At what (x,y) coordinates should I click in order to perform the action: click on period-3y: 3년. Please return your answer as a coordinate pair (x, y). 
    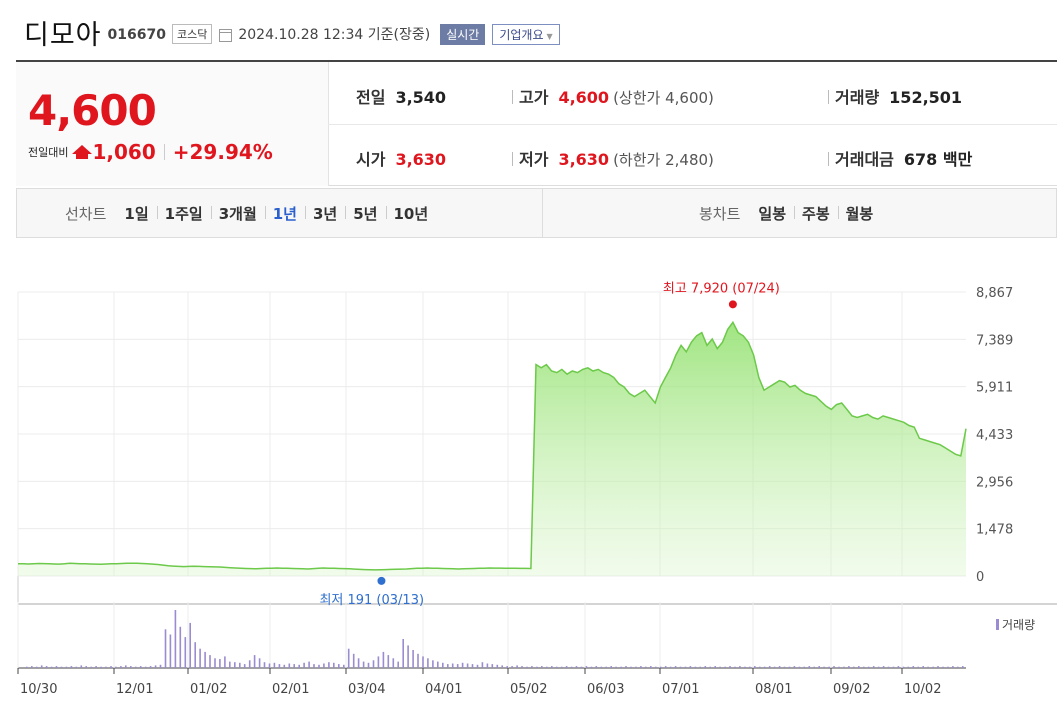
    Looking at the image, I should click on (325, 213).